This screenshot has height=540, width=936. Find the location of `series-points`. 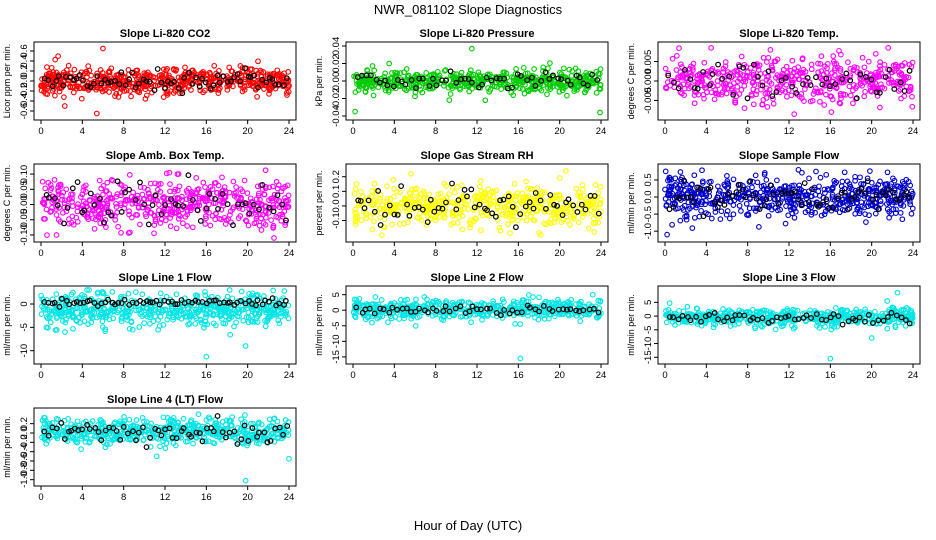

series-points is located at coordinates (789, 325).